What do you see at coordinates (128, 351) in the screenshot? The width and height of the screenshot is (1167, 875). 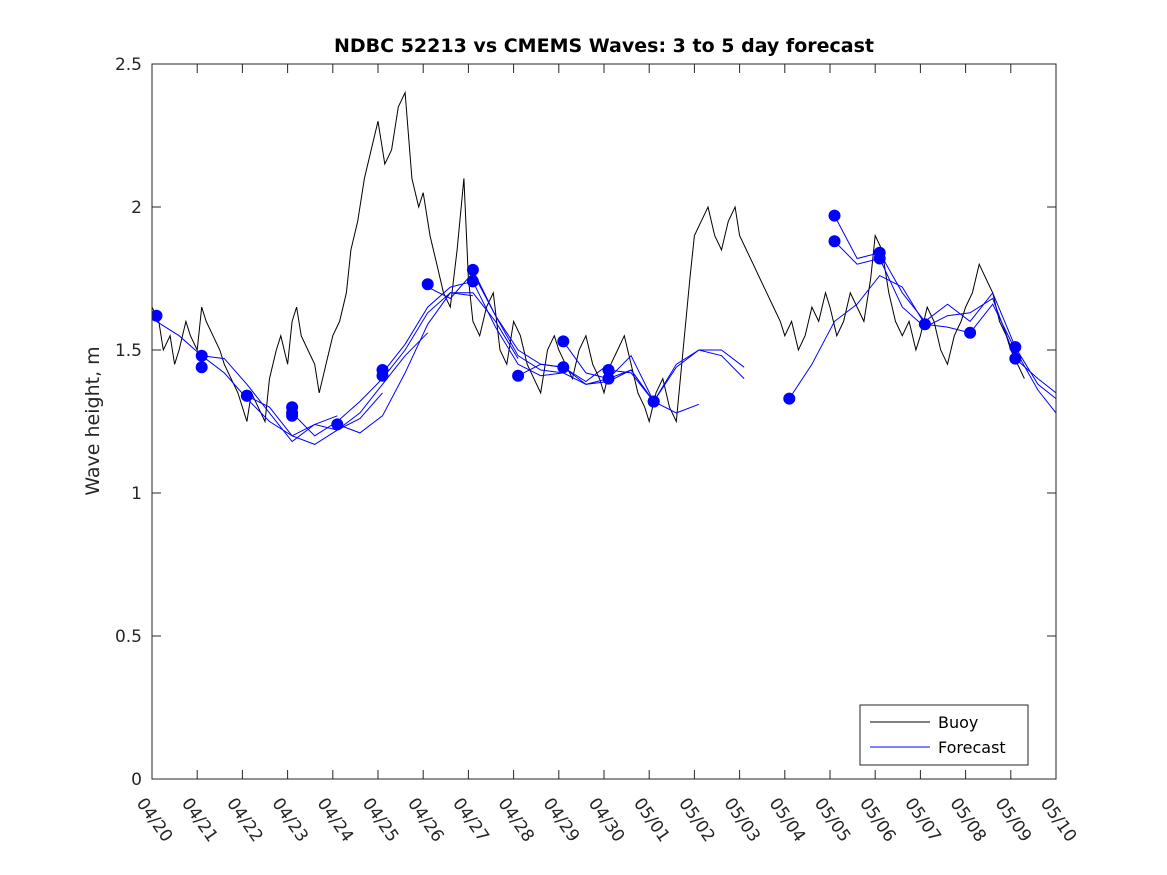 I see `y-tick-label: 1.5` at bounding box center [128, 351].